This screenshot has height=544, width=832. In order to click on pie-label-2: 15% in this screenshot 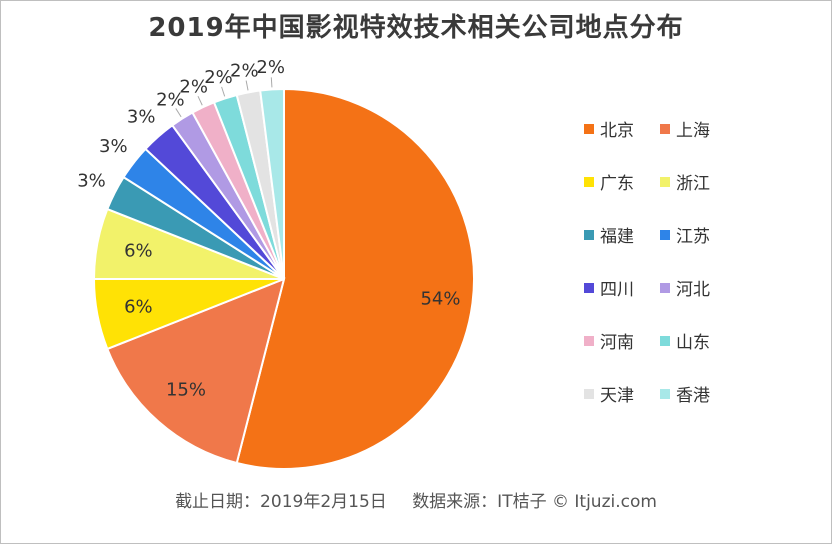, I will do `click(186, 390)`.